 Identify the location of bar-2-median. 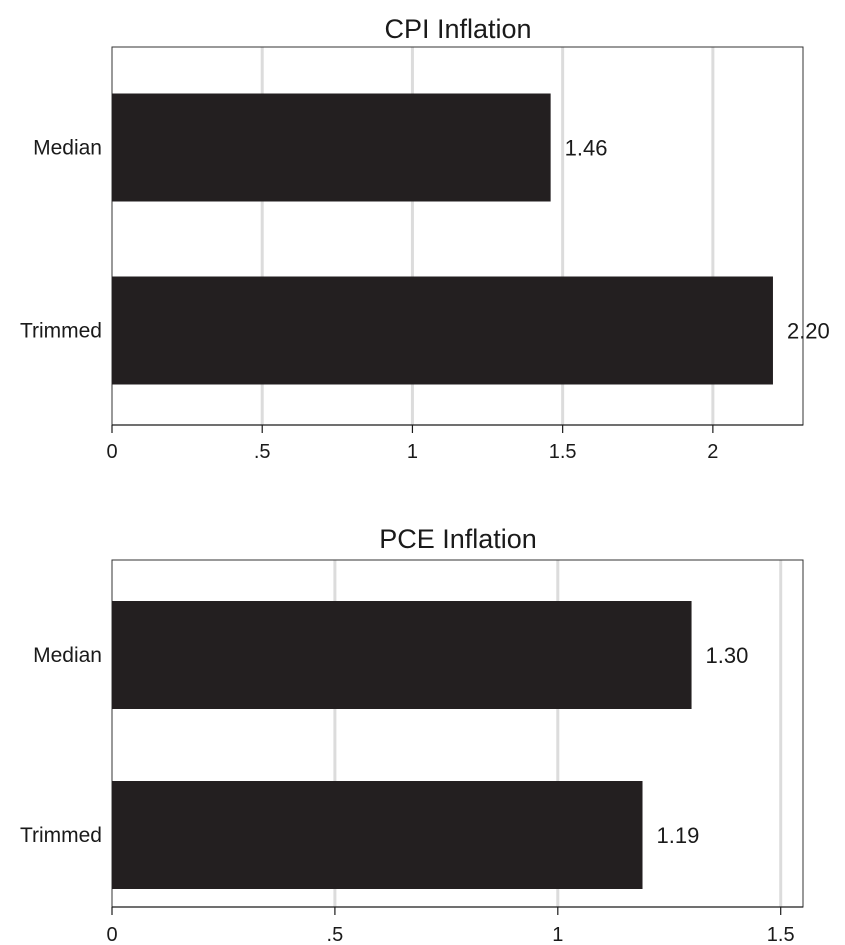
(402, 655).